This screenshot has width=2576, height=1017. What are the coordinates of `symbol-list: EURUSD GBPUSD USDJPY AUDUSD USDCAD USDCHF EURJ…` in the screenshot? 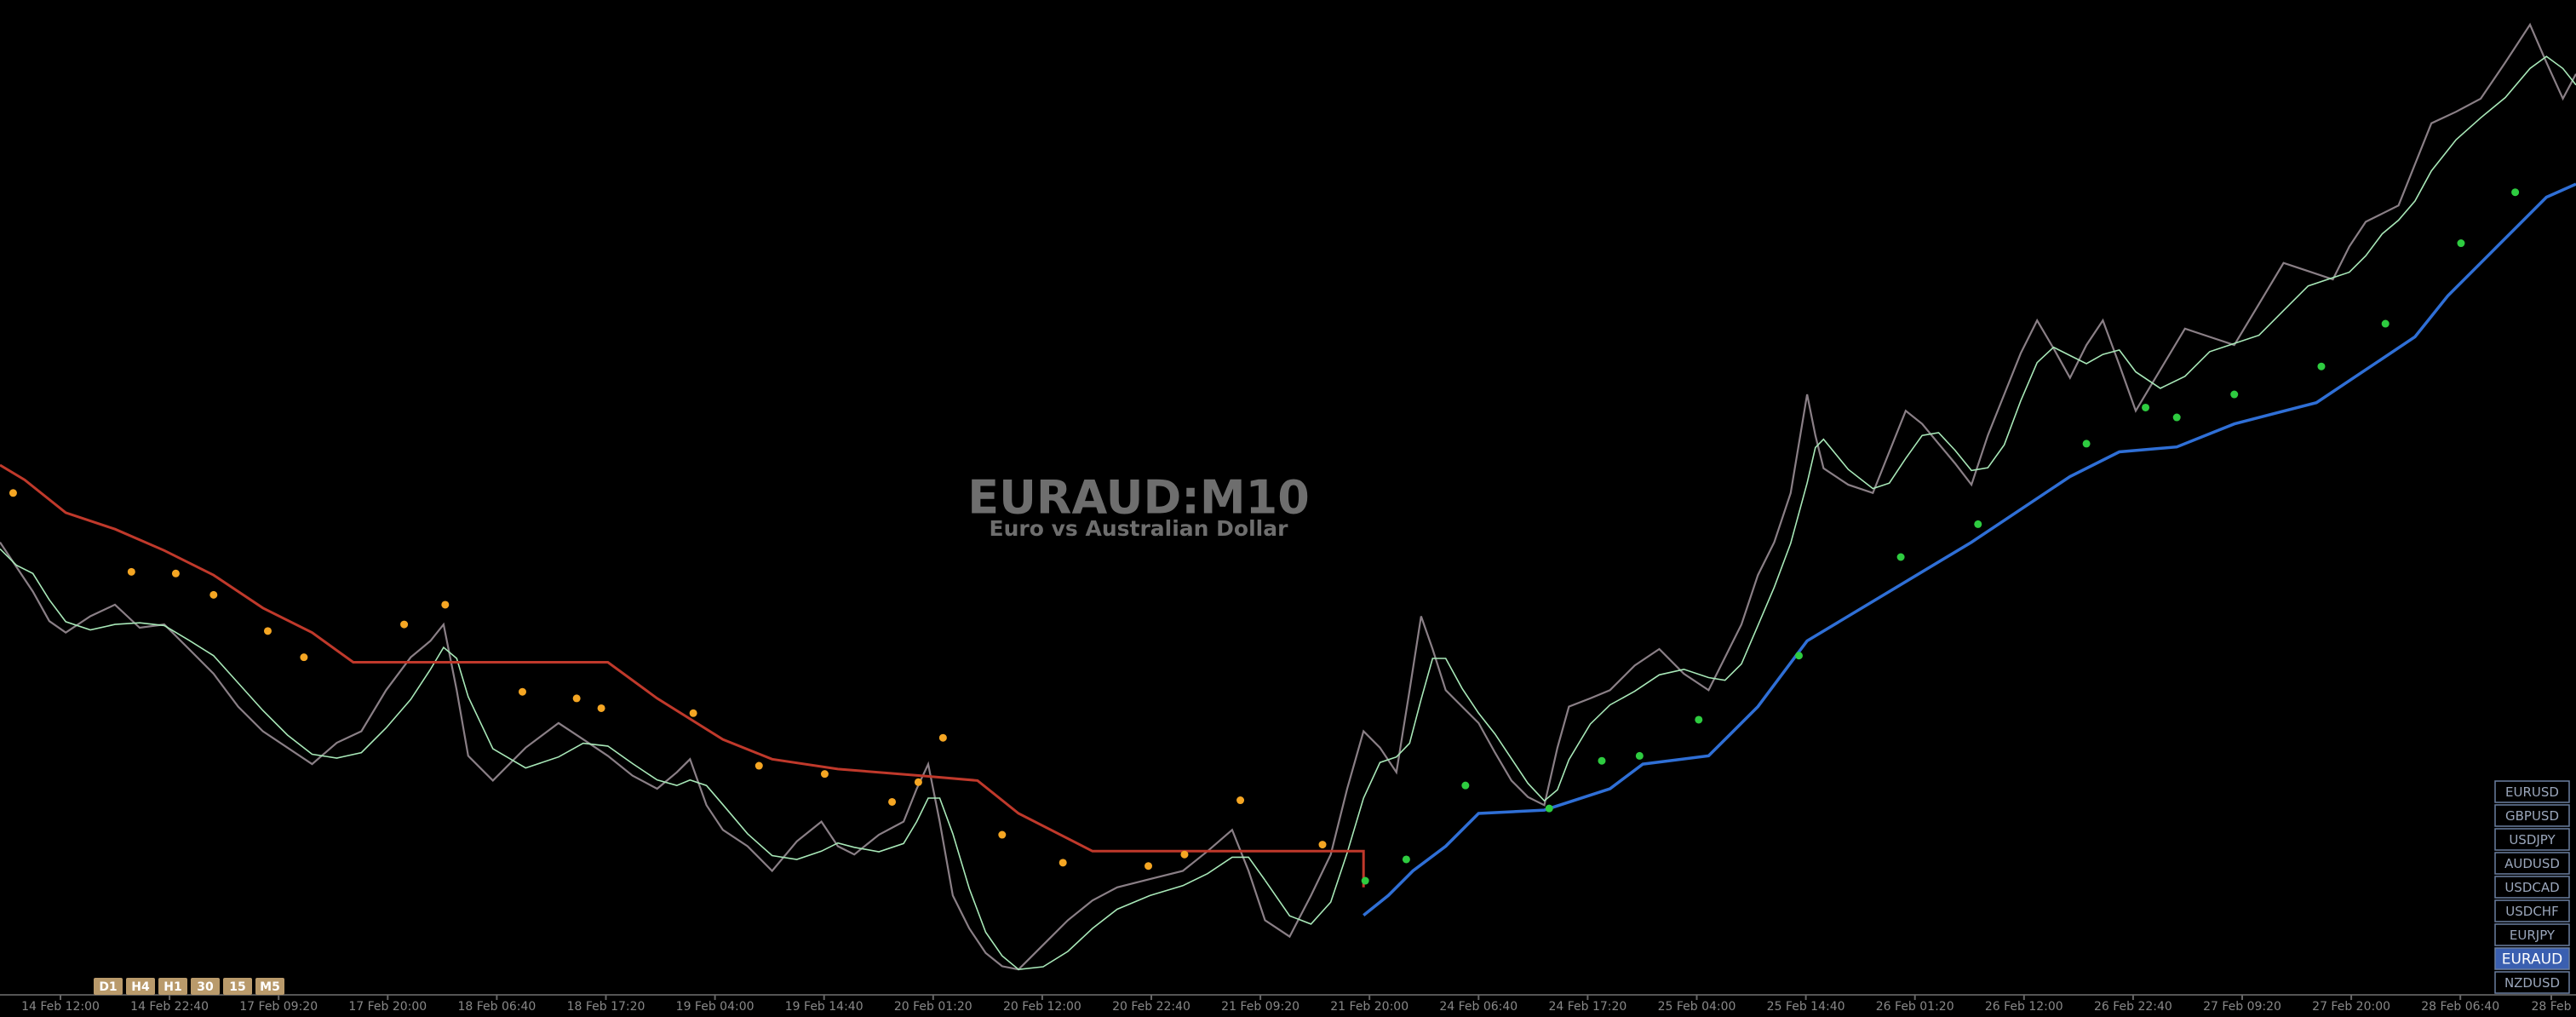 It's located at (2532, 887).